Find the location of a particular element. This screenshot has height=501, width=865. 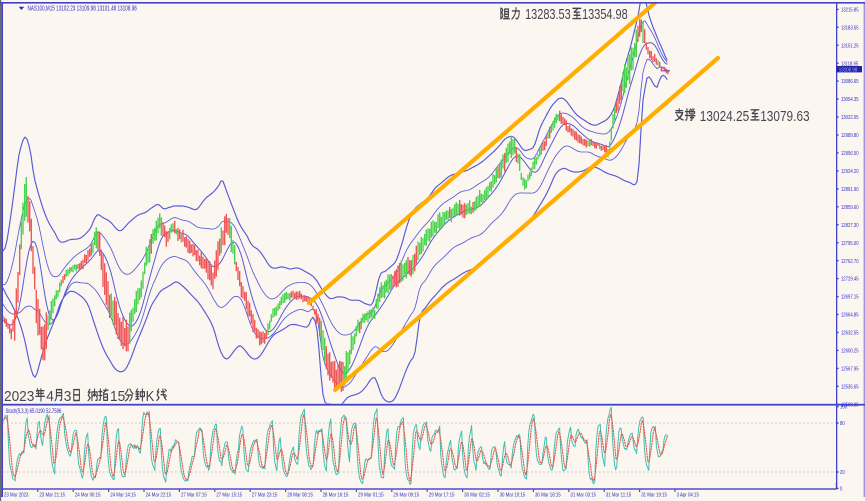

svg-text: 13079.63 is located at coordinates (784, 115).